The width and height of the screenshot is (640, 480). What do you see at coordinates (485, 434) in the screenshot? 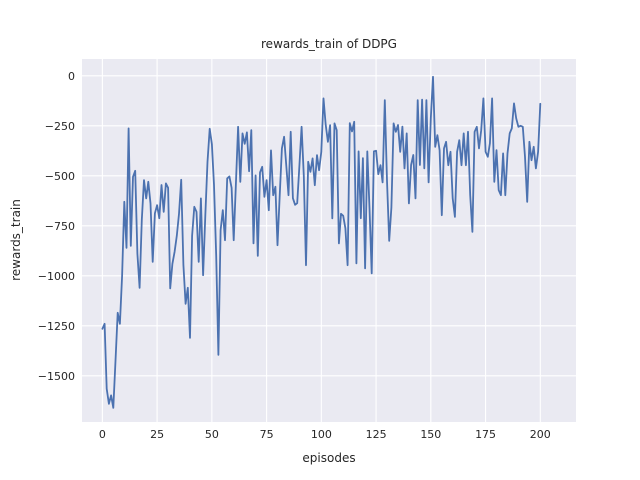
I see `x-tick-label: 175` at bounding box center [485, 434].